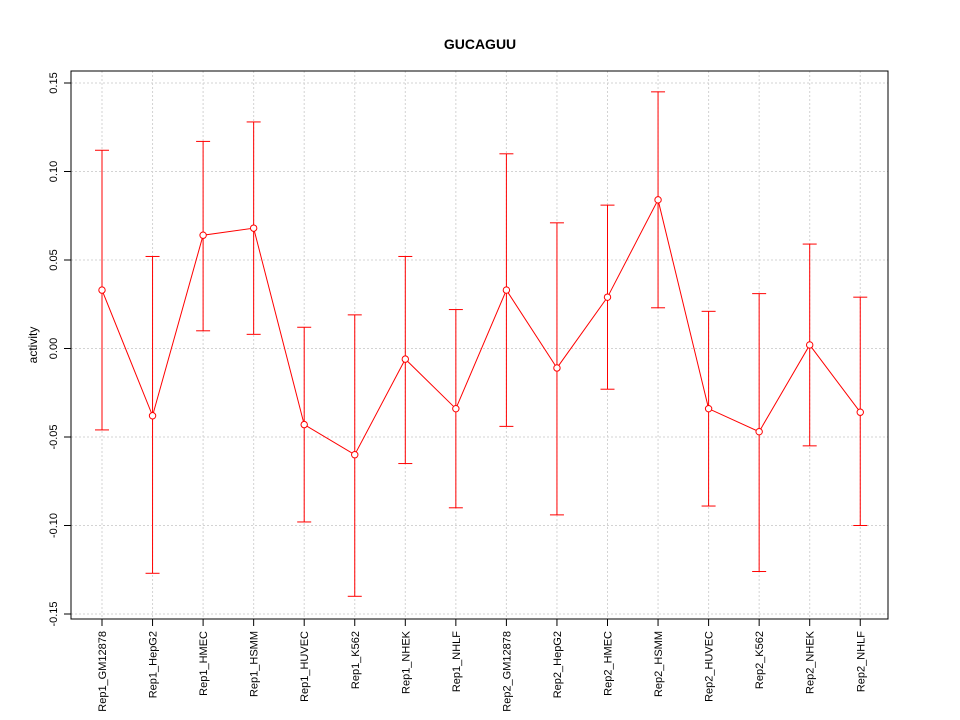 The width and height of the screenshot is (960, 720). I want to click on x-tick-label: Rep2_GM12878, so click(507, 671).